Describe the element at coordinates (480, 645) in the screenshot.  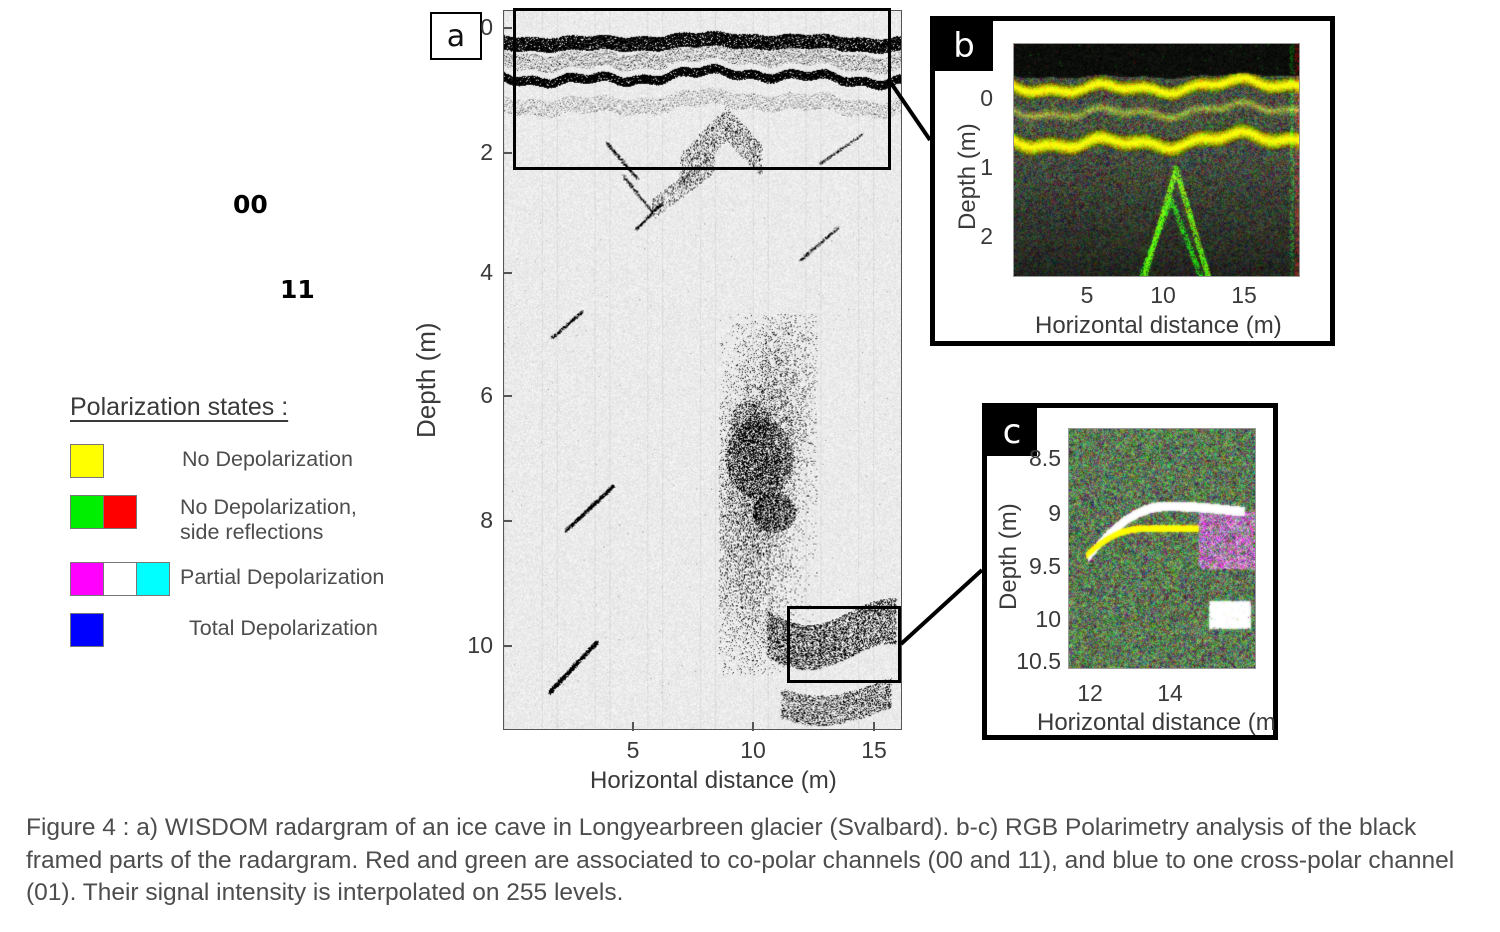
I see `panel-a-ytick-10: 10` at that location.